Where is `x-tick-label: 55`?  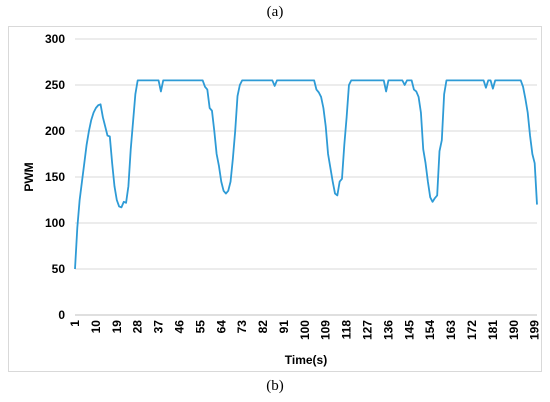 x-tick-label: 55 is located at coordinates (200, 327).